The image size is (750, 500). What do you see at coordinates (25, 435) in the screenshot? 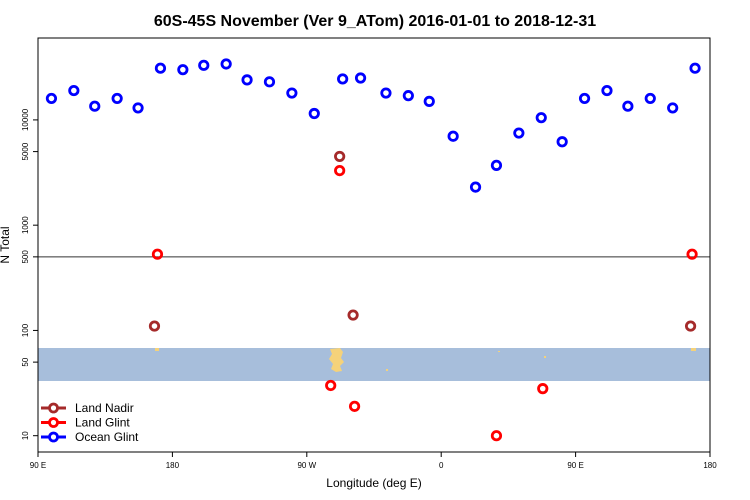
I see `y-tick-label: 10` at bounding box center [25, 435].